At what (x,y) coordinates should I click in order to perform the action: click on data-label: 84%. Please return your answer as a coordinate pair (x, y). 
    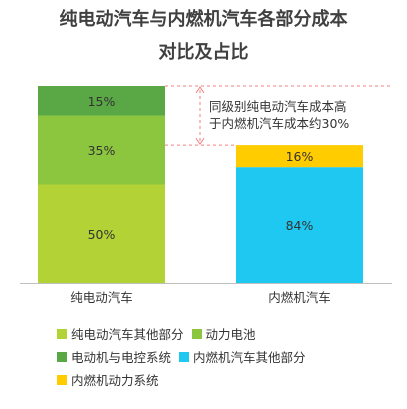
    Looking at the image, I should click on (300, 225).